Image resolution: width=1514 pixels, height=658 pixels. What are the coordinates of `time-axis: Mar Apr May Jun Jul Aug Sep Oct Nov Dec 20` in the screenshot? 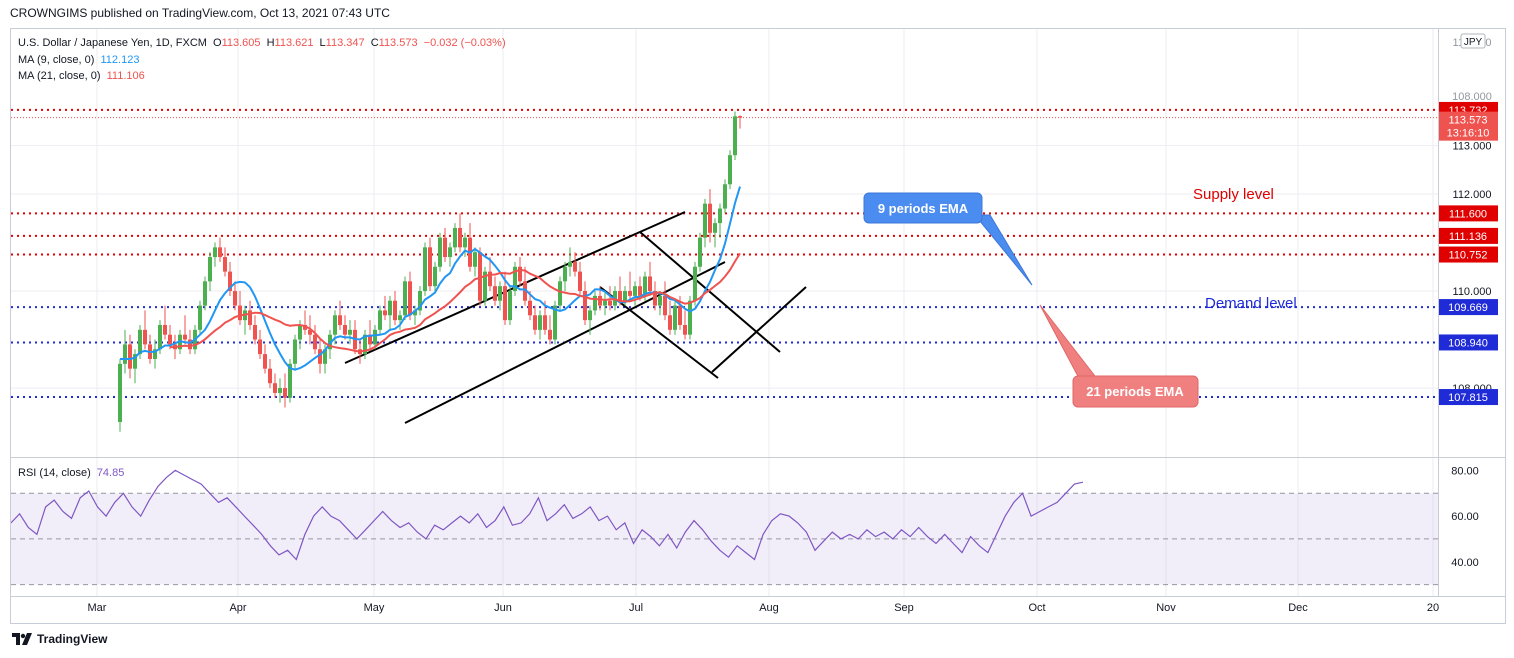 It's located at (764, 608).